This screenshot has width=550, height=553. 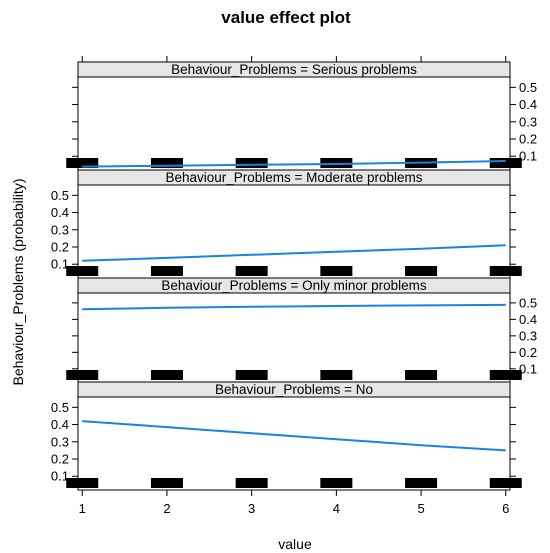 What do you see at coordinates (251, 508) in the screenshot?
I see `x-tick-label: 3` at bounding box center [251, 508].